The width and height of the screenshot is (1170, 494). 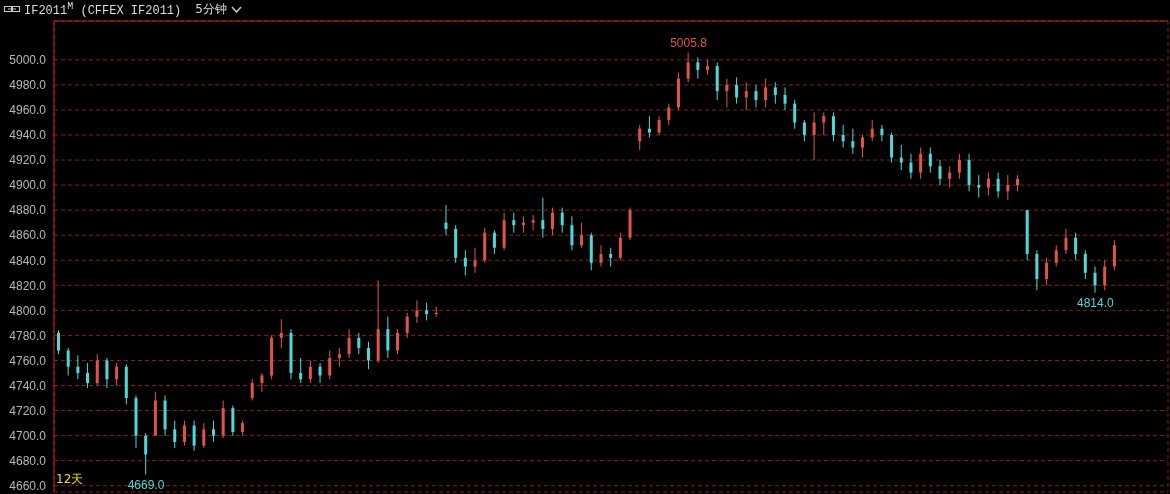 I want to click on y-tick-label: 4940.0, so click(x=28, y=135).